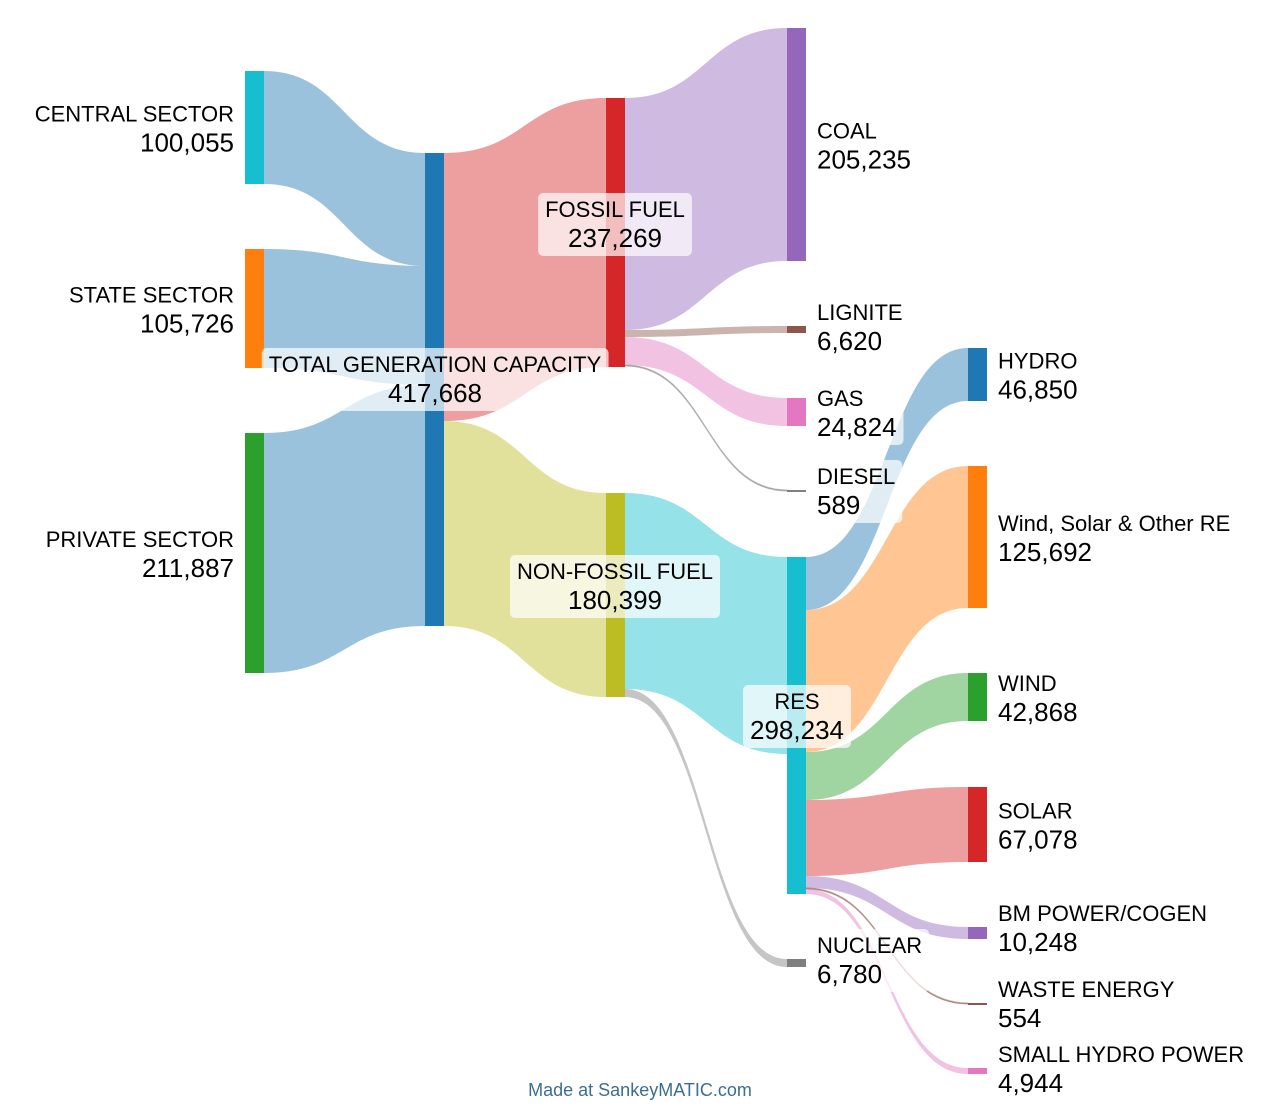 The height and width of the screenshot is (1106, 1280). Describe the element at coordinates (134, 114) in the screenshot. I see `node-name-central: CENTRAL SECTOR` at that location.